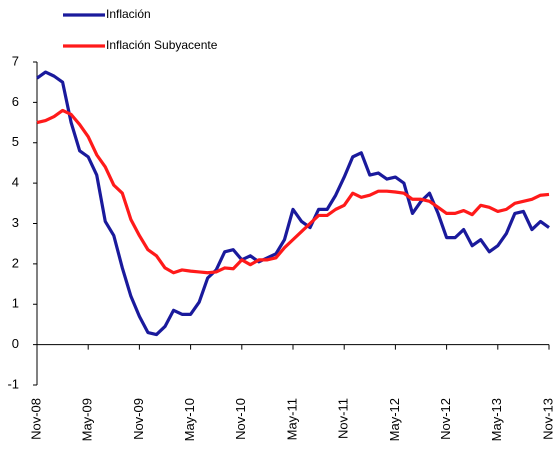  I want to click on x-tick-label: Nov-13, so click(547, 419).